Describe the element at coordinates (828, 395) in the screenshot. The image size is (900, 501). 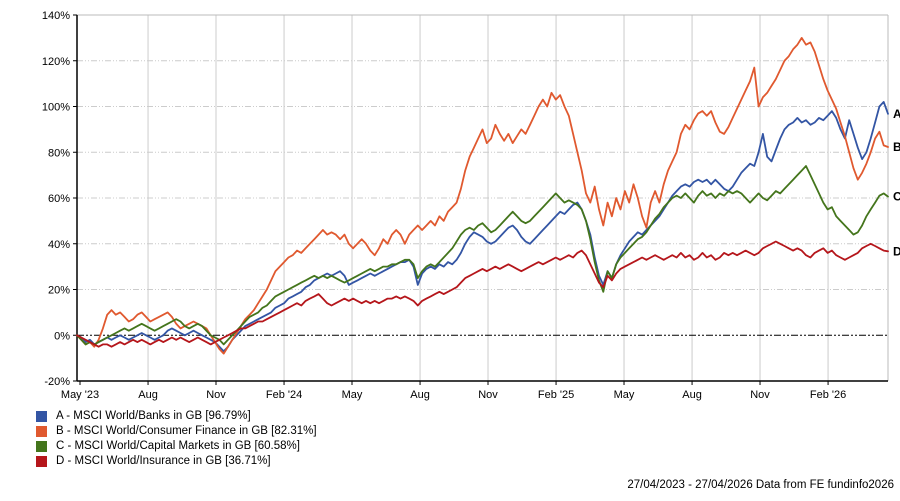
I see `x-tick-label: Feb '26` at that location.